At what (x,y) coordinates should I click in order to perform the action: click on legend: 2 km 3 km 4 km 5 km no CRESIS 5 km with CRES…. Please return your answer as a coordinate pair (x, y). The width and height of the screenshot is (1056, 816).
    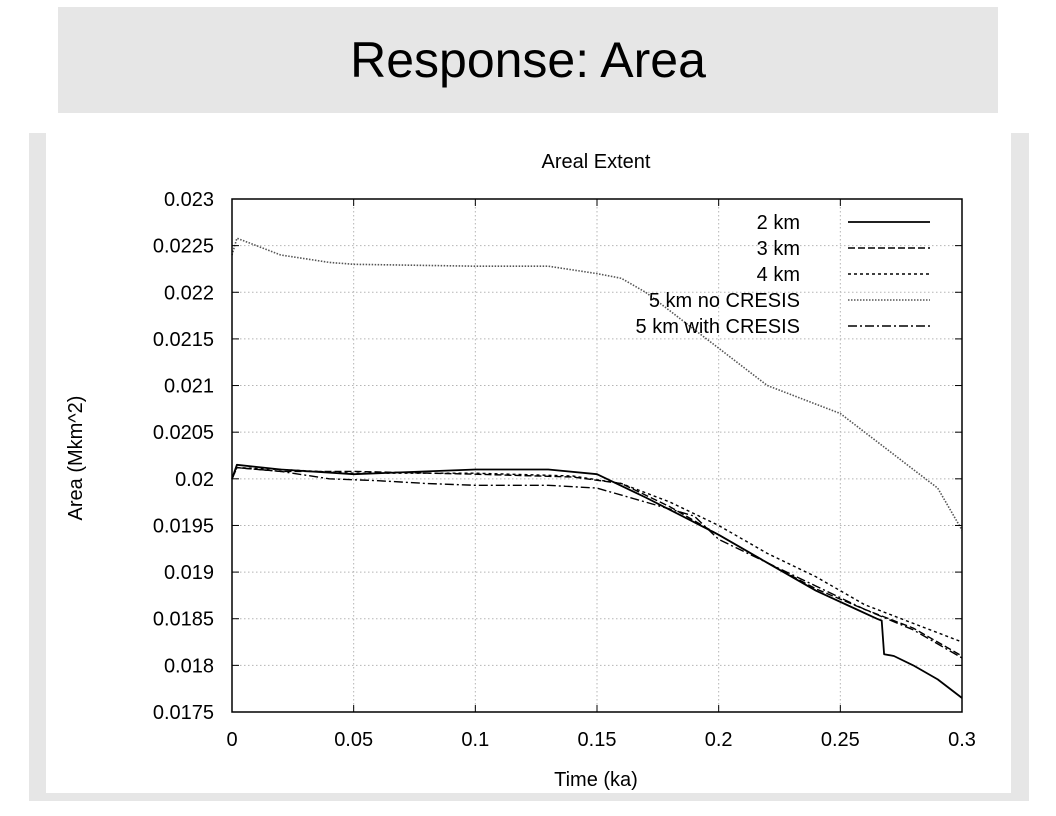
    Looking at the image, I should click on (783, 275).